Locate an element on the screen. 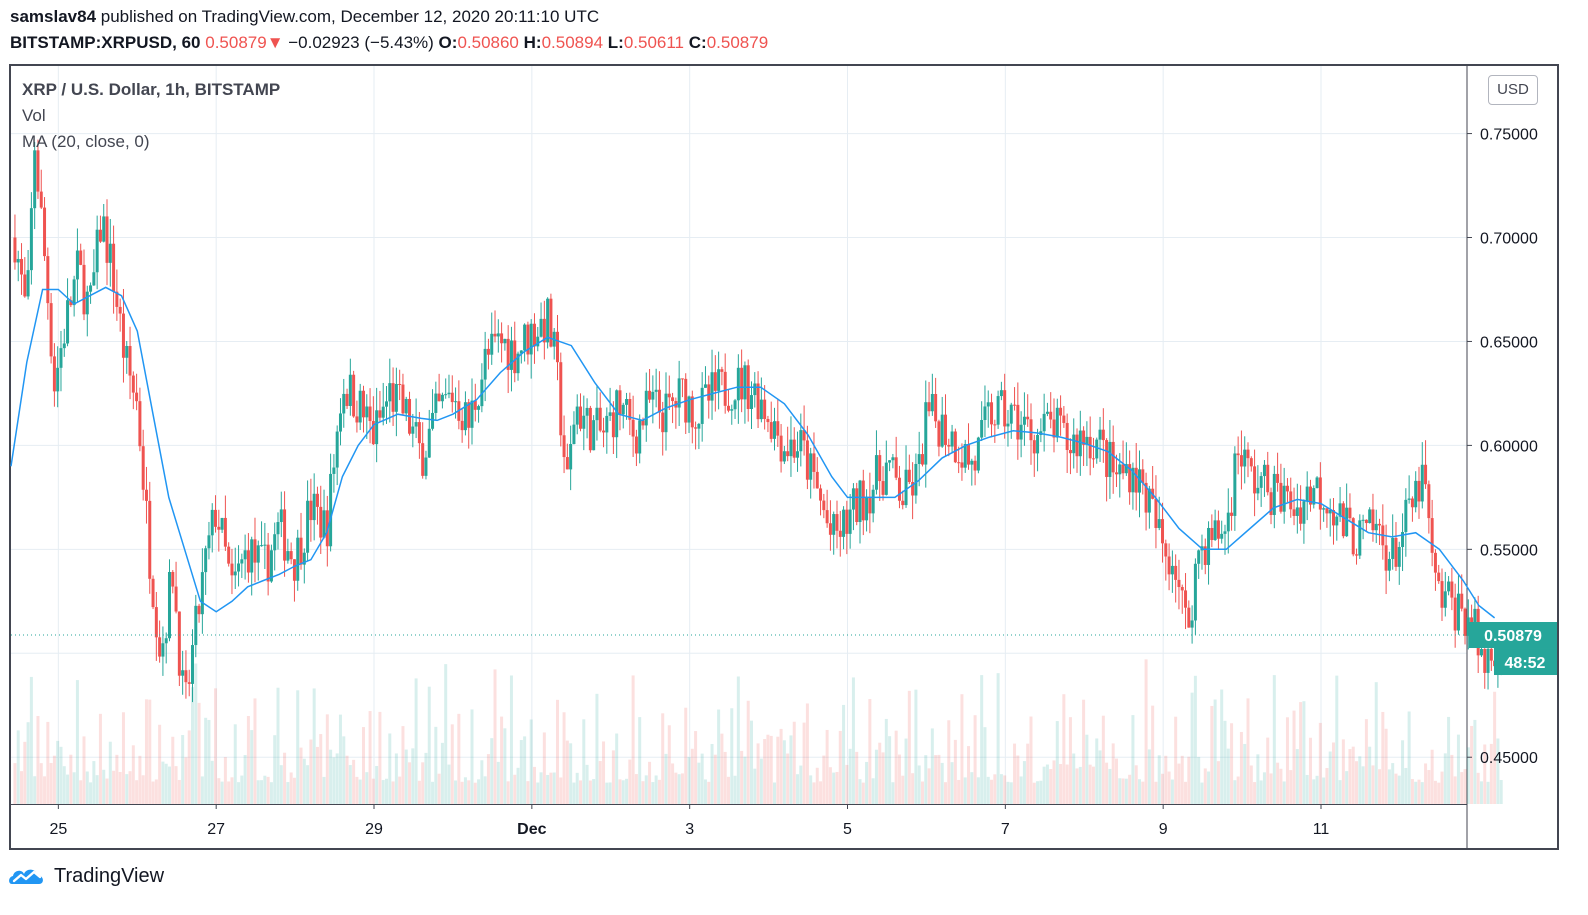  open-value: 0.50860 is located at coordinates (488, 42).